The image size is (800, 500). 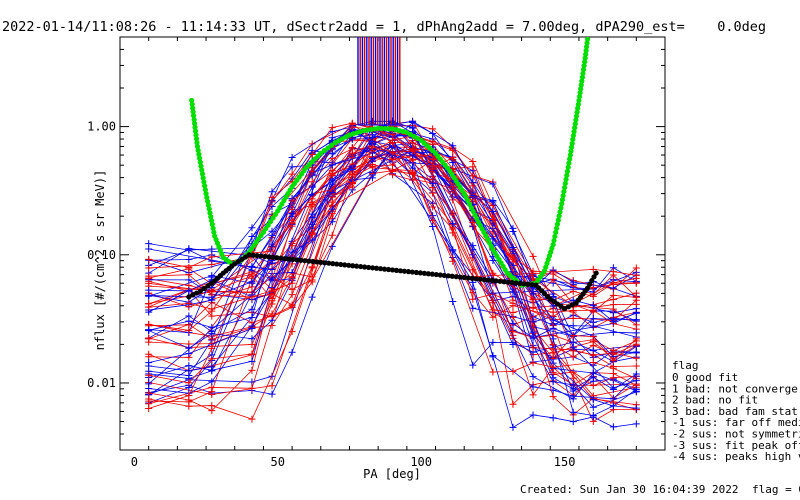 I want to click on legend-entry: -4 sus: peaks high va, so click(x=736, y=456).